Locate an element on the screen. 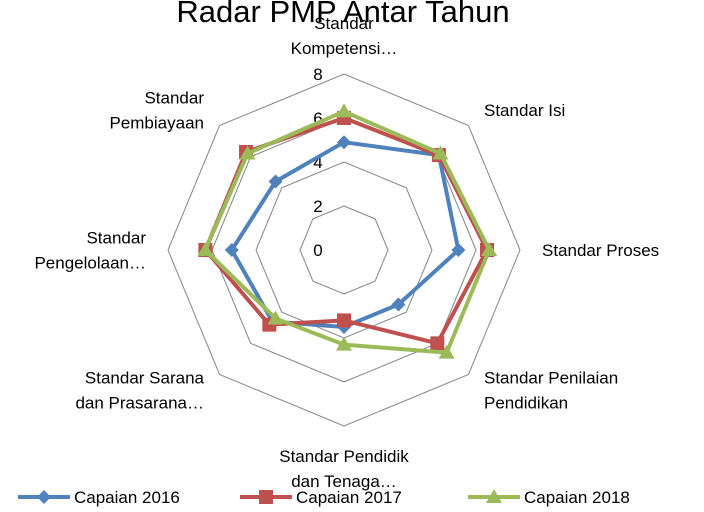  series-line is located at coordinates (345, 235).